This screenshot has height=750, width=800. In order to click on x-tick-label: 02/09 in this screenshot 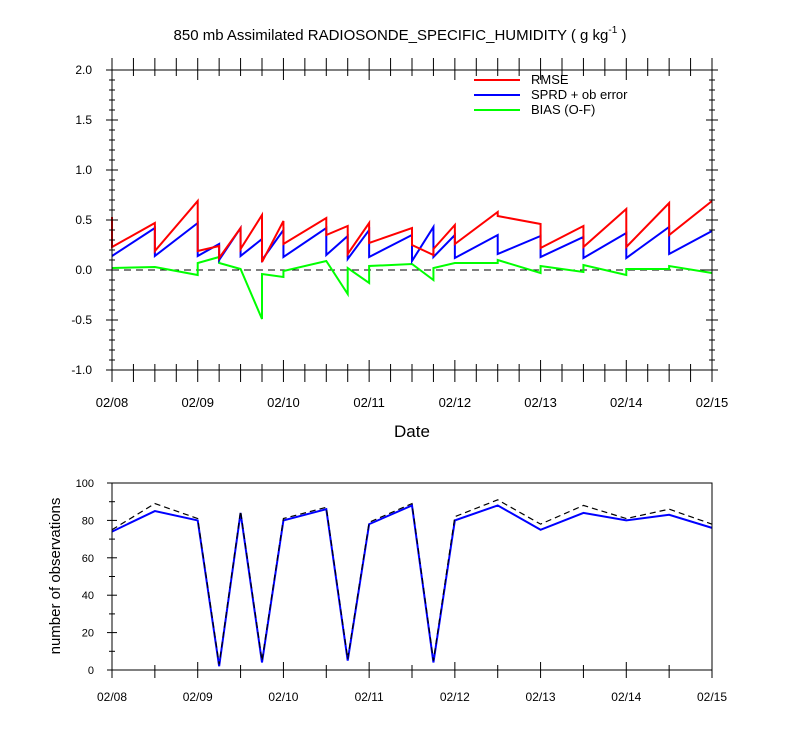, I will do `click(197, 402)`.